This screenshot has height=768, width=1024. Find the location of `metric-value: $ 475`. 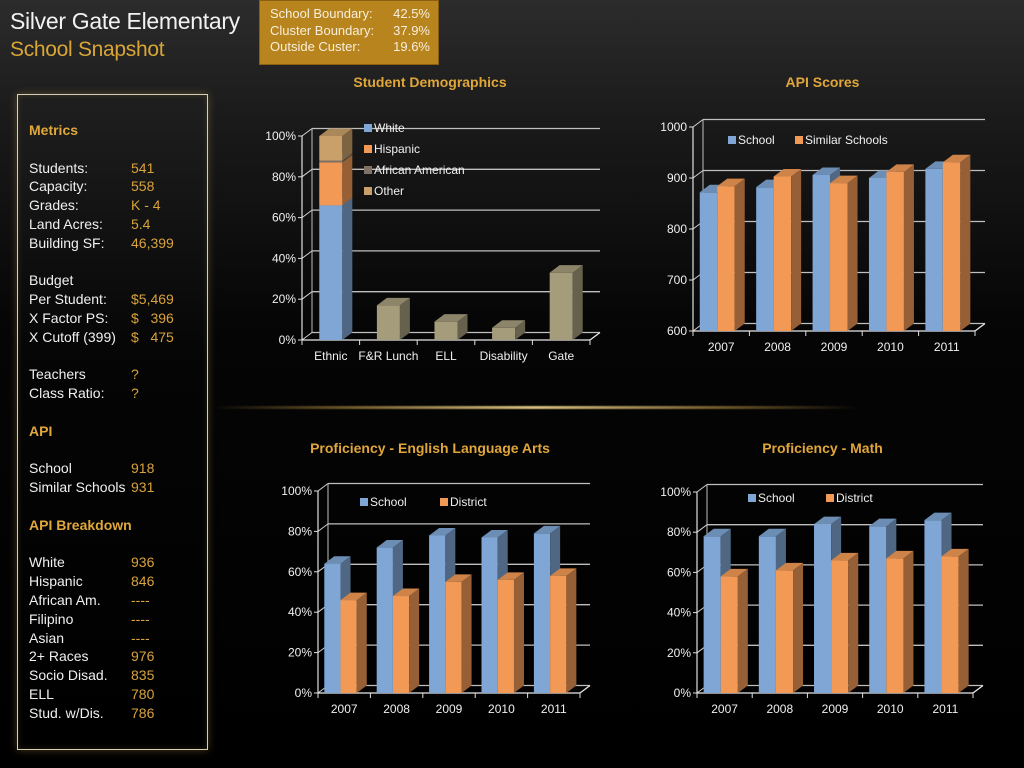

metric-value: $ 475 is located at coordinates (152, 336).